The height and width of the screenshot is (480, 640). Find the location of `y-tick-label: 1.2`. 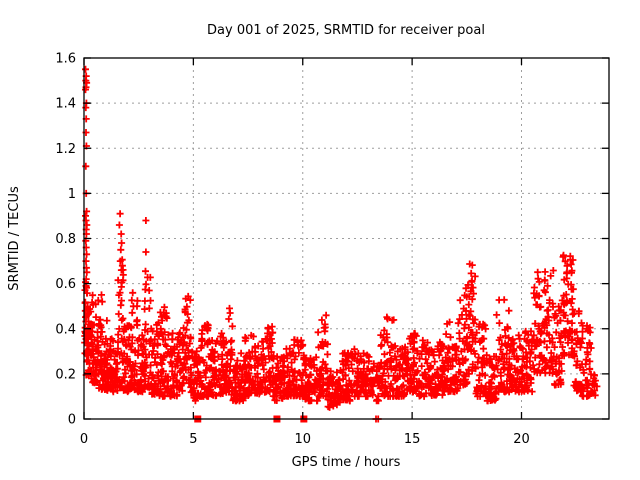

y-tick-label: 1.2 is located at coordinates (65, 149).